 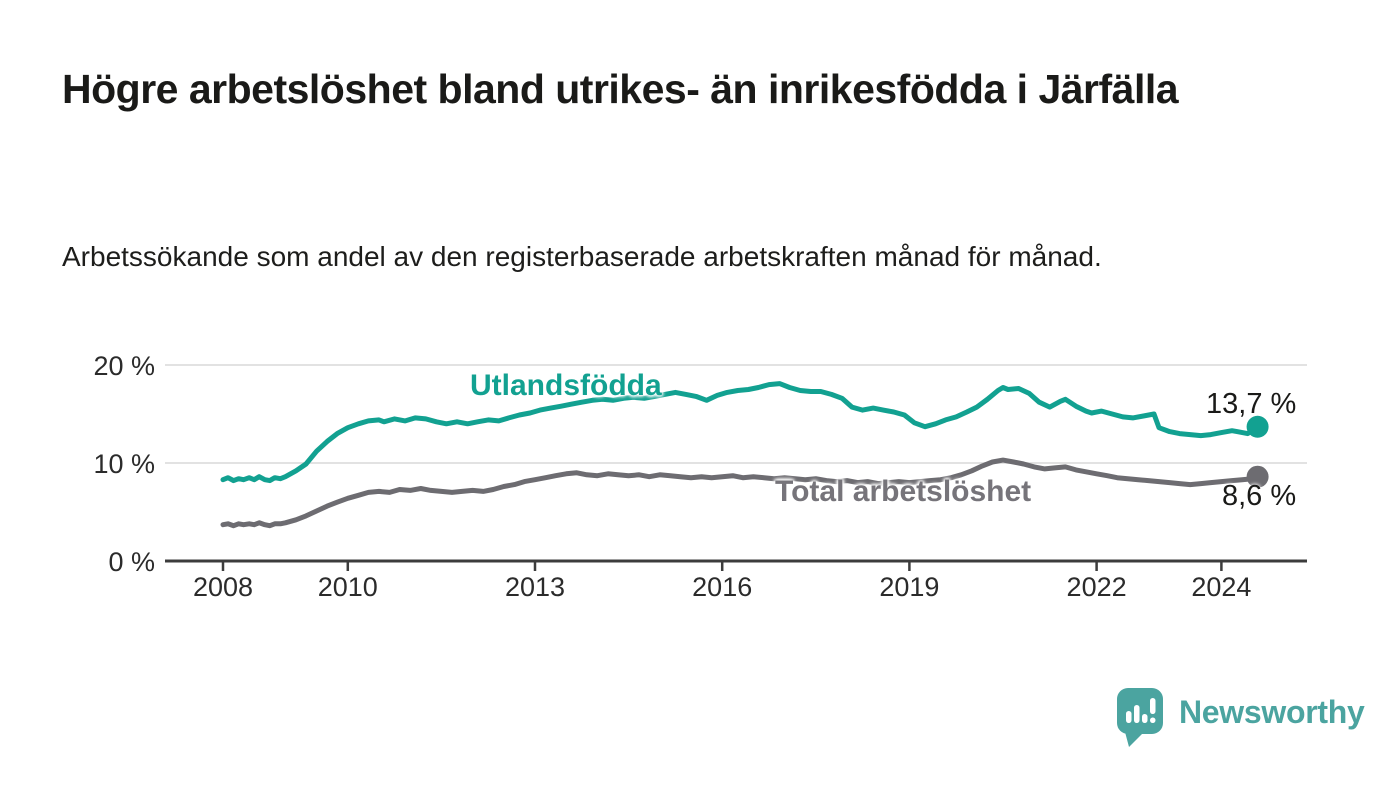 What do you see at coordinates (1272, 712) in the screenshot?
I see `logo-wordmark: Newsworthy` at bounding box center [1272, 712].